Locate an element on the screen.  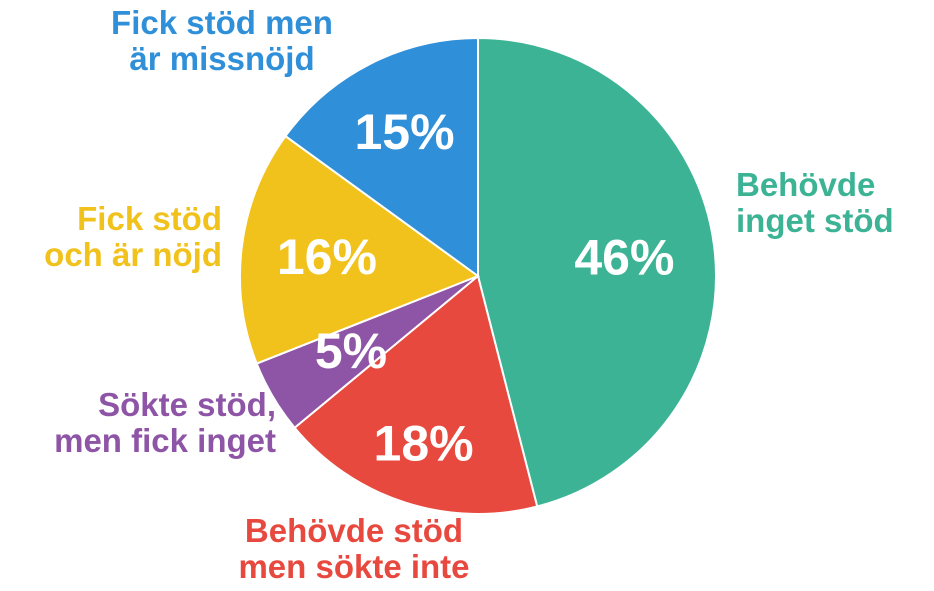
pie-slice-fick-stod-men-ar-missnojd is located at coordinates (381, 157).